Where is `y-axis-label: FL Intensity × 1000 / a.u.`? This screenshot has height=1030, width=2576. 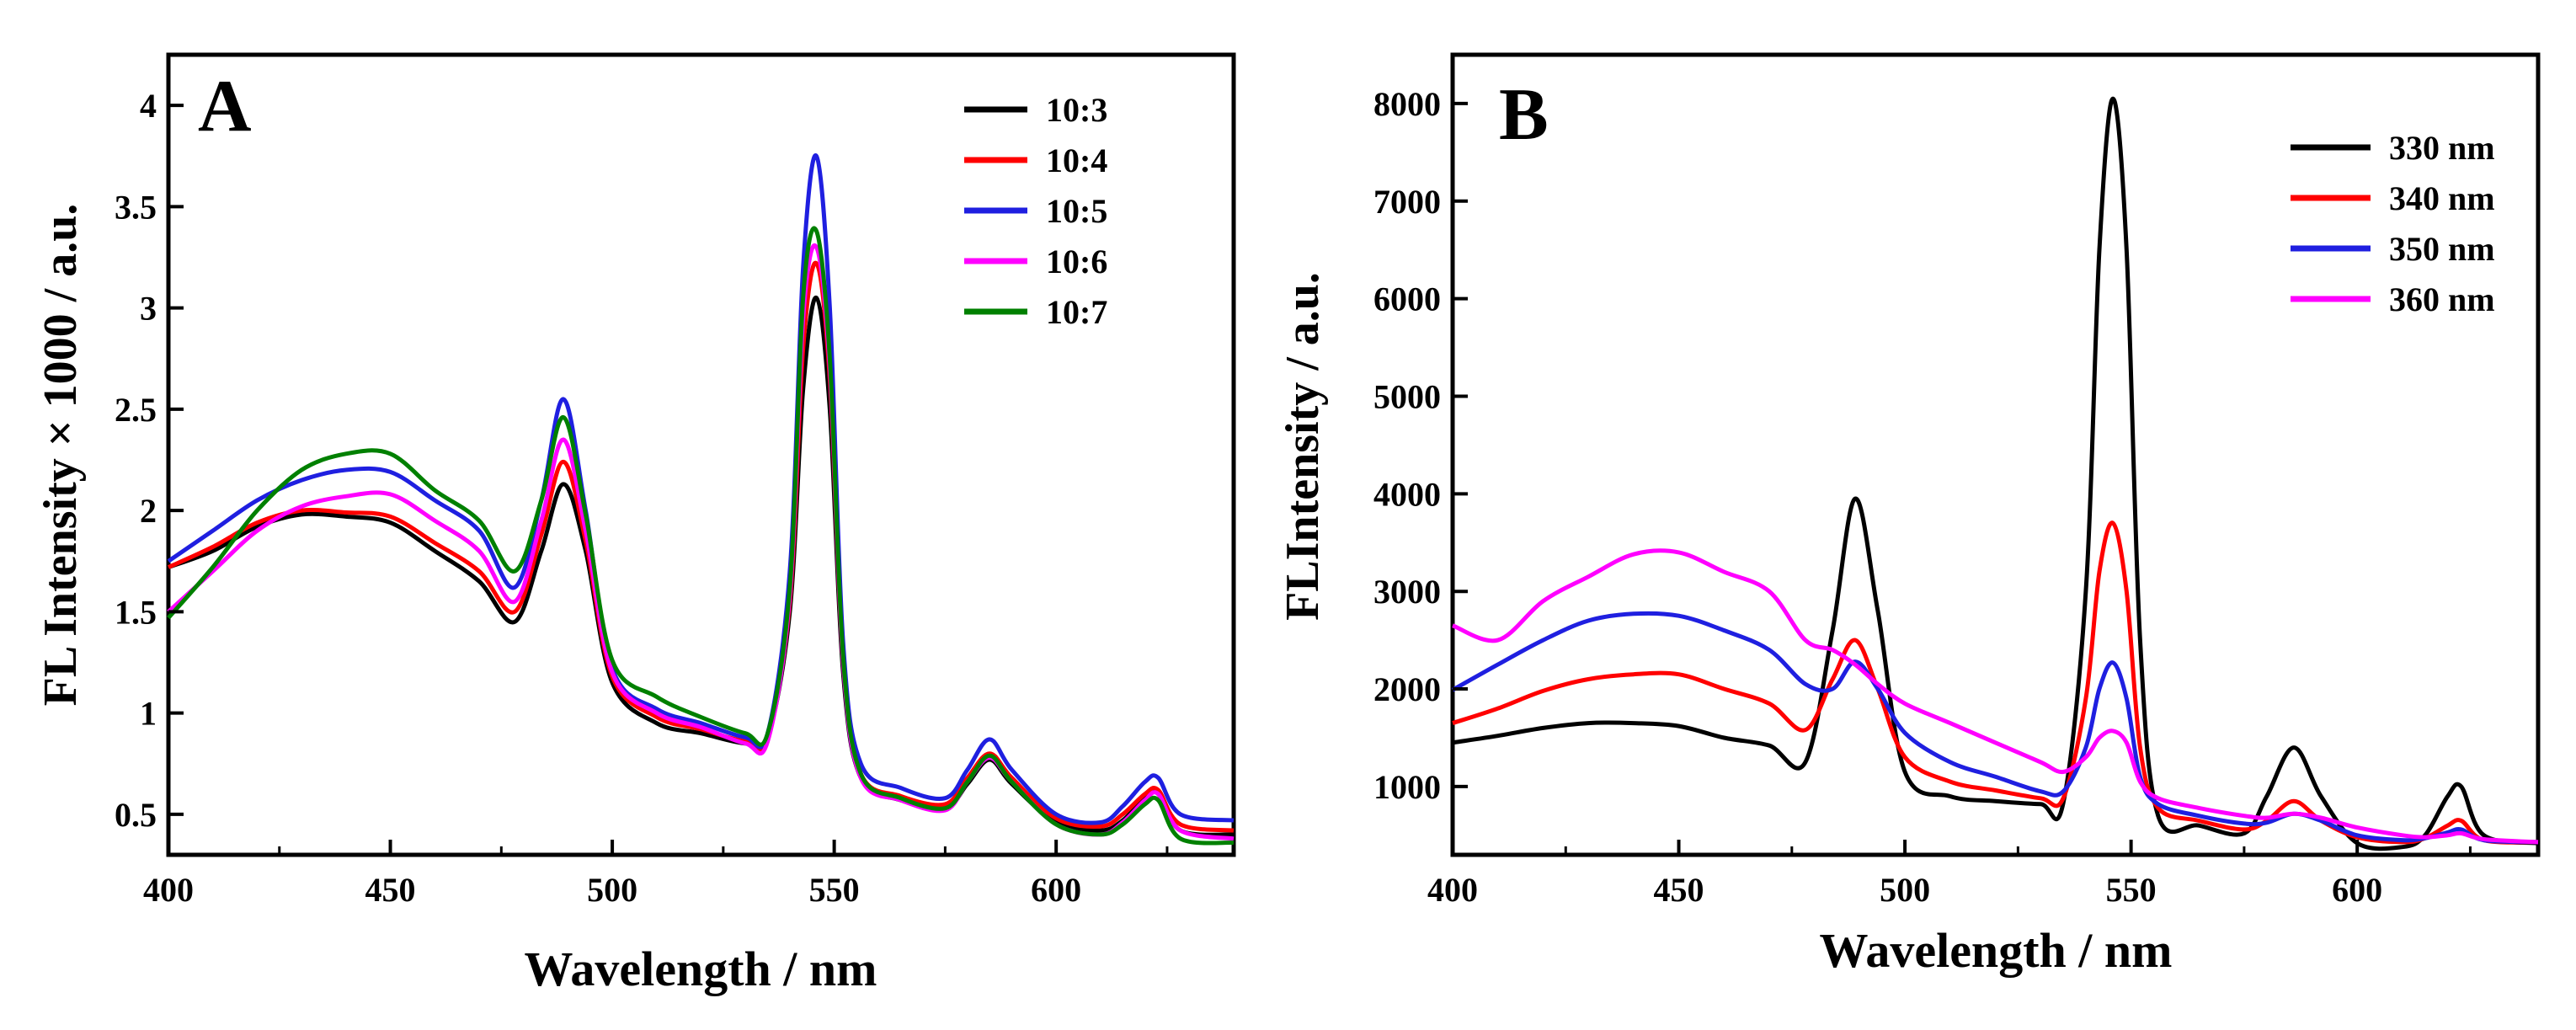
y-axis-label: FL Intensity × 1000 / a.u. is located at coordinates (61, 455).